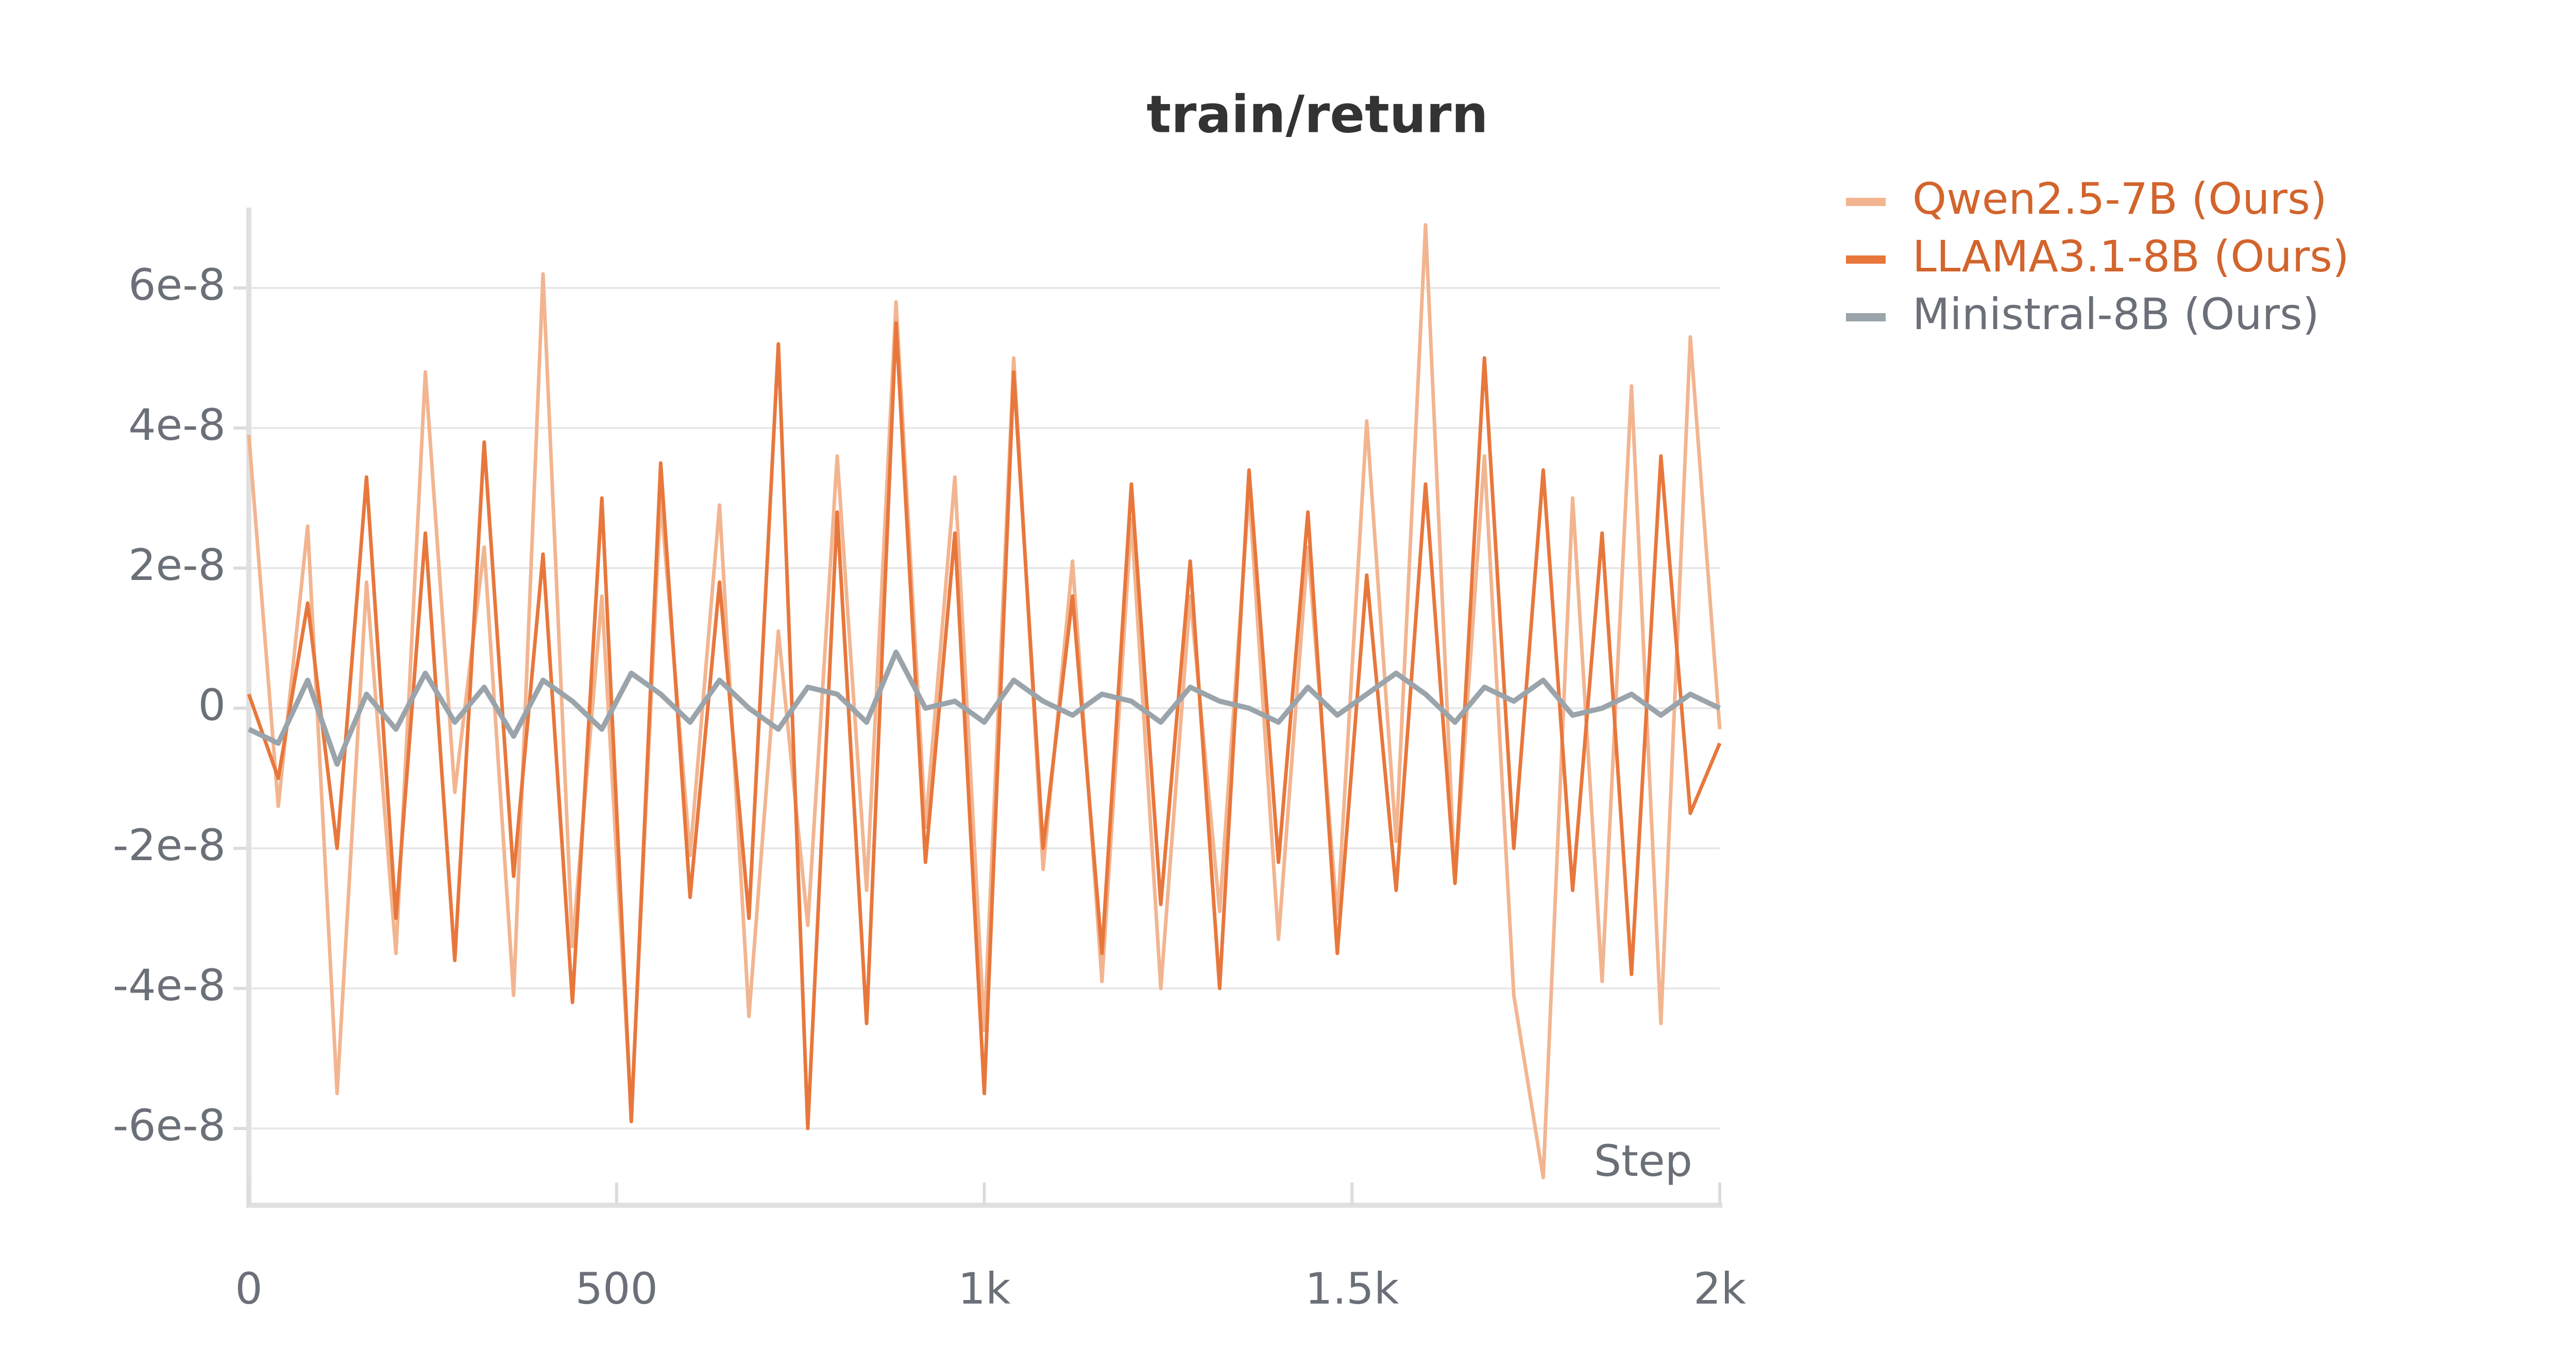 The height and width of the screenshot is (1368, 2576). Describe the element at coordinates (169, 985) in the screenshot. I see `y-tick-label: -4e-8` at that location.